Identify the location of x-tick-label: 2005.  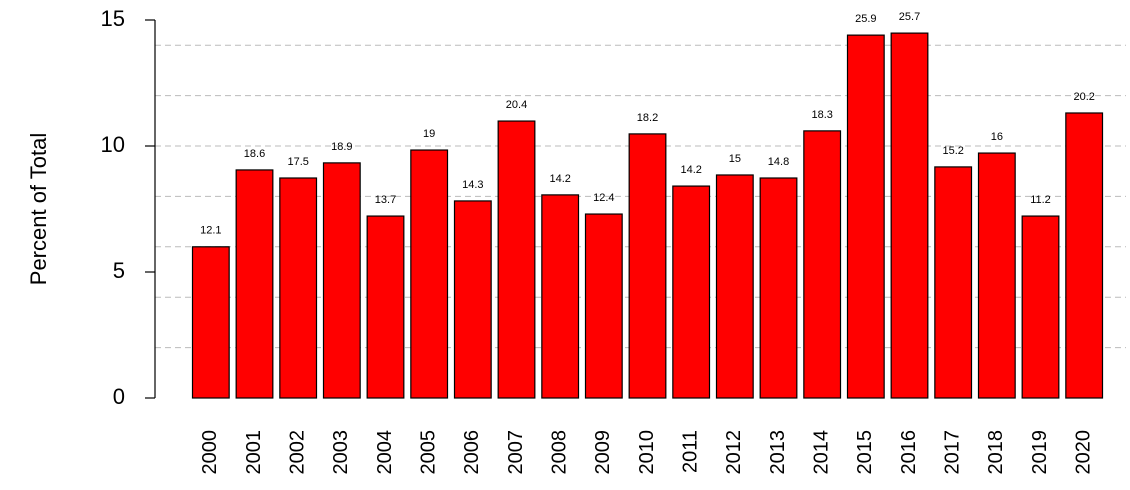
(428, 452).